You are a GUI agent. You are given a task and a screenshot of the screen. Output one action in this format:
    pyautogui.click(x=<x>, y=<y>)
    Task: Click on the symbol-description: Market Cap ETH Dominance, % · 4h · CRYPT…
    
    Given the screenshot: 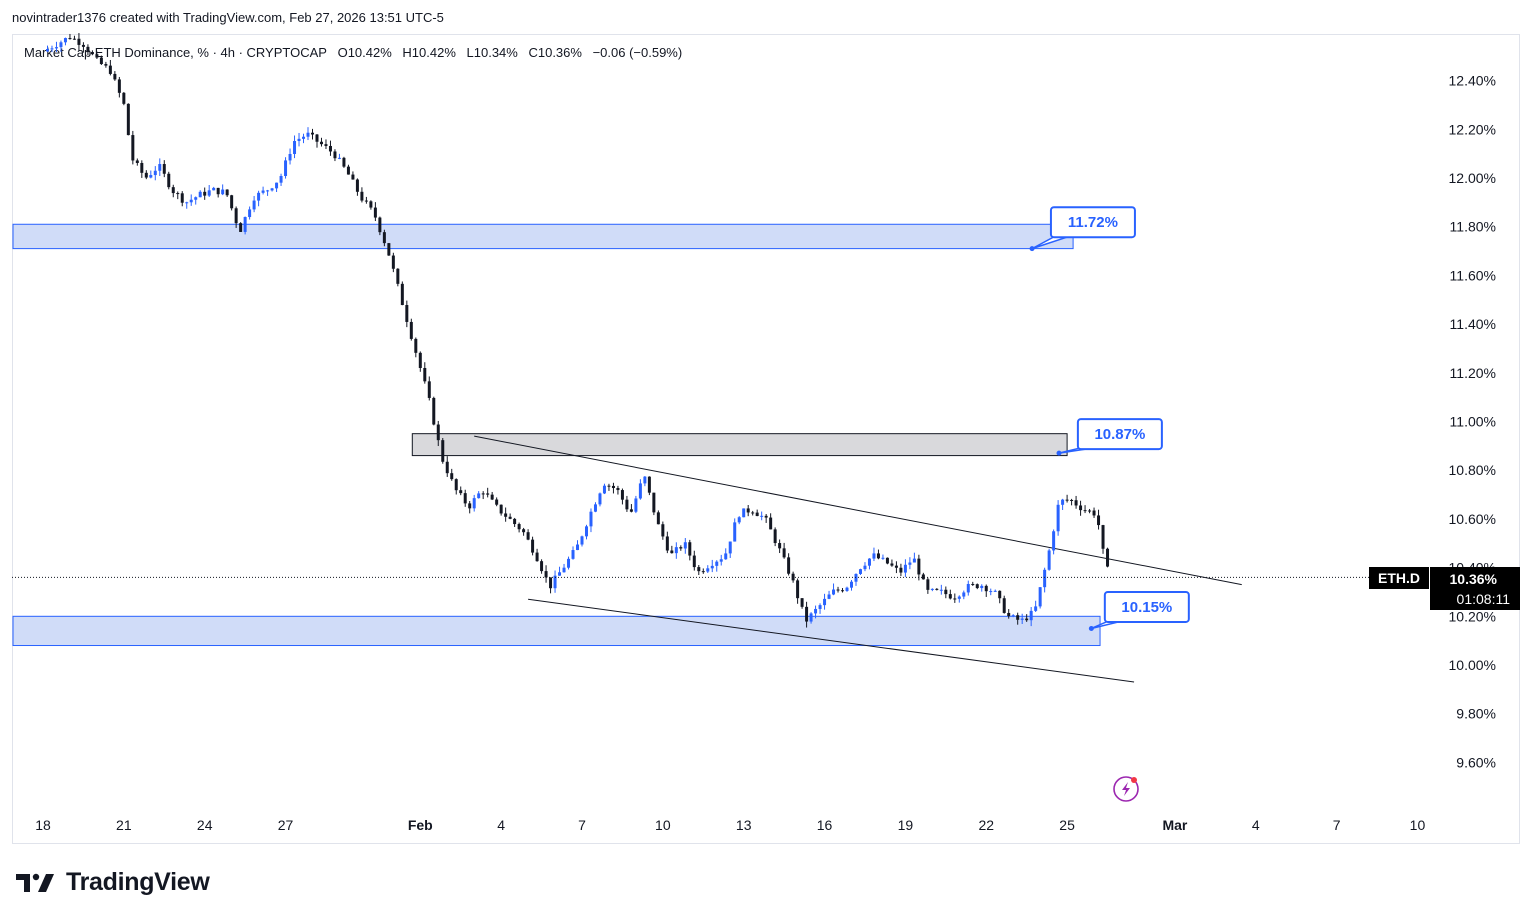 What is the action you would take?
    pyautogui.click(x=175, y=52)
    